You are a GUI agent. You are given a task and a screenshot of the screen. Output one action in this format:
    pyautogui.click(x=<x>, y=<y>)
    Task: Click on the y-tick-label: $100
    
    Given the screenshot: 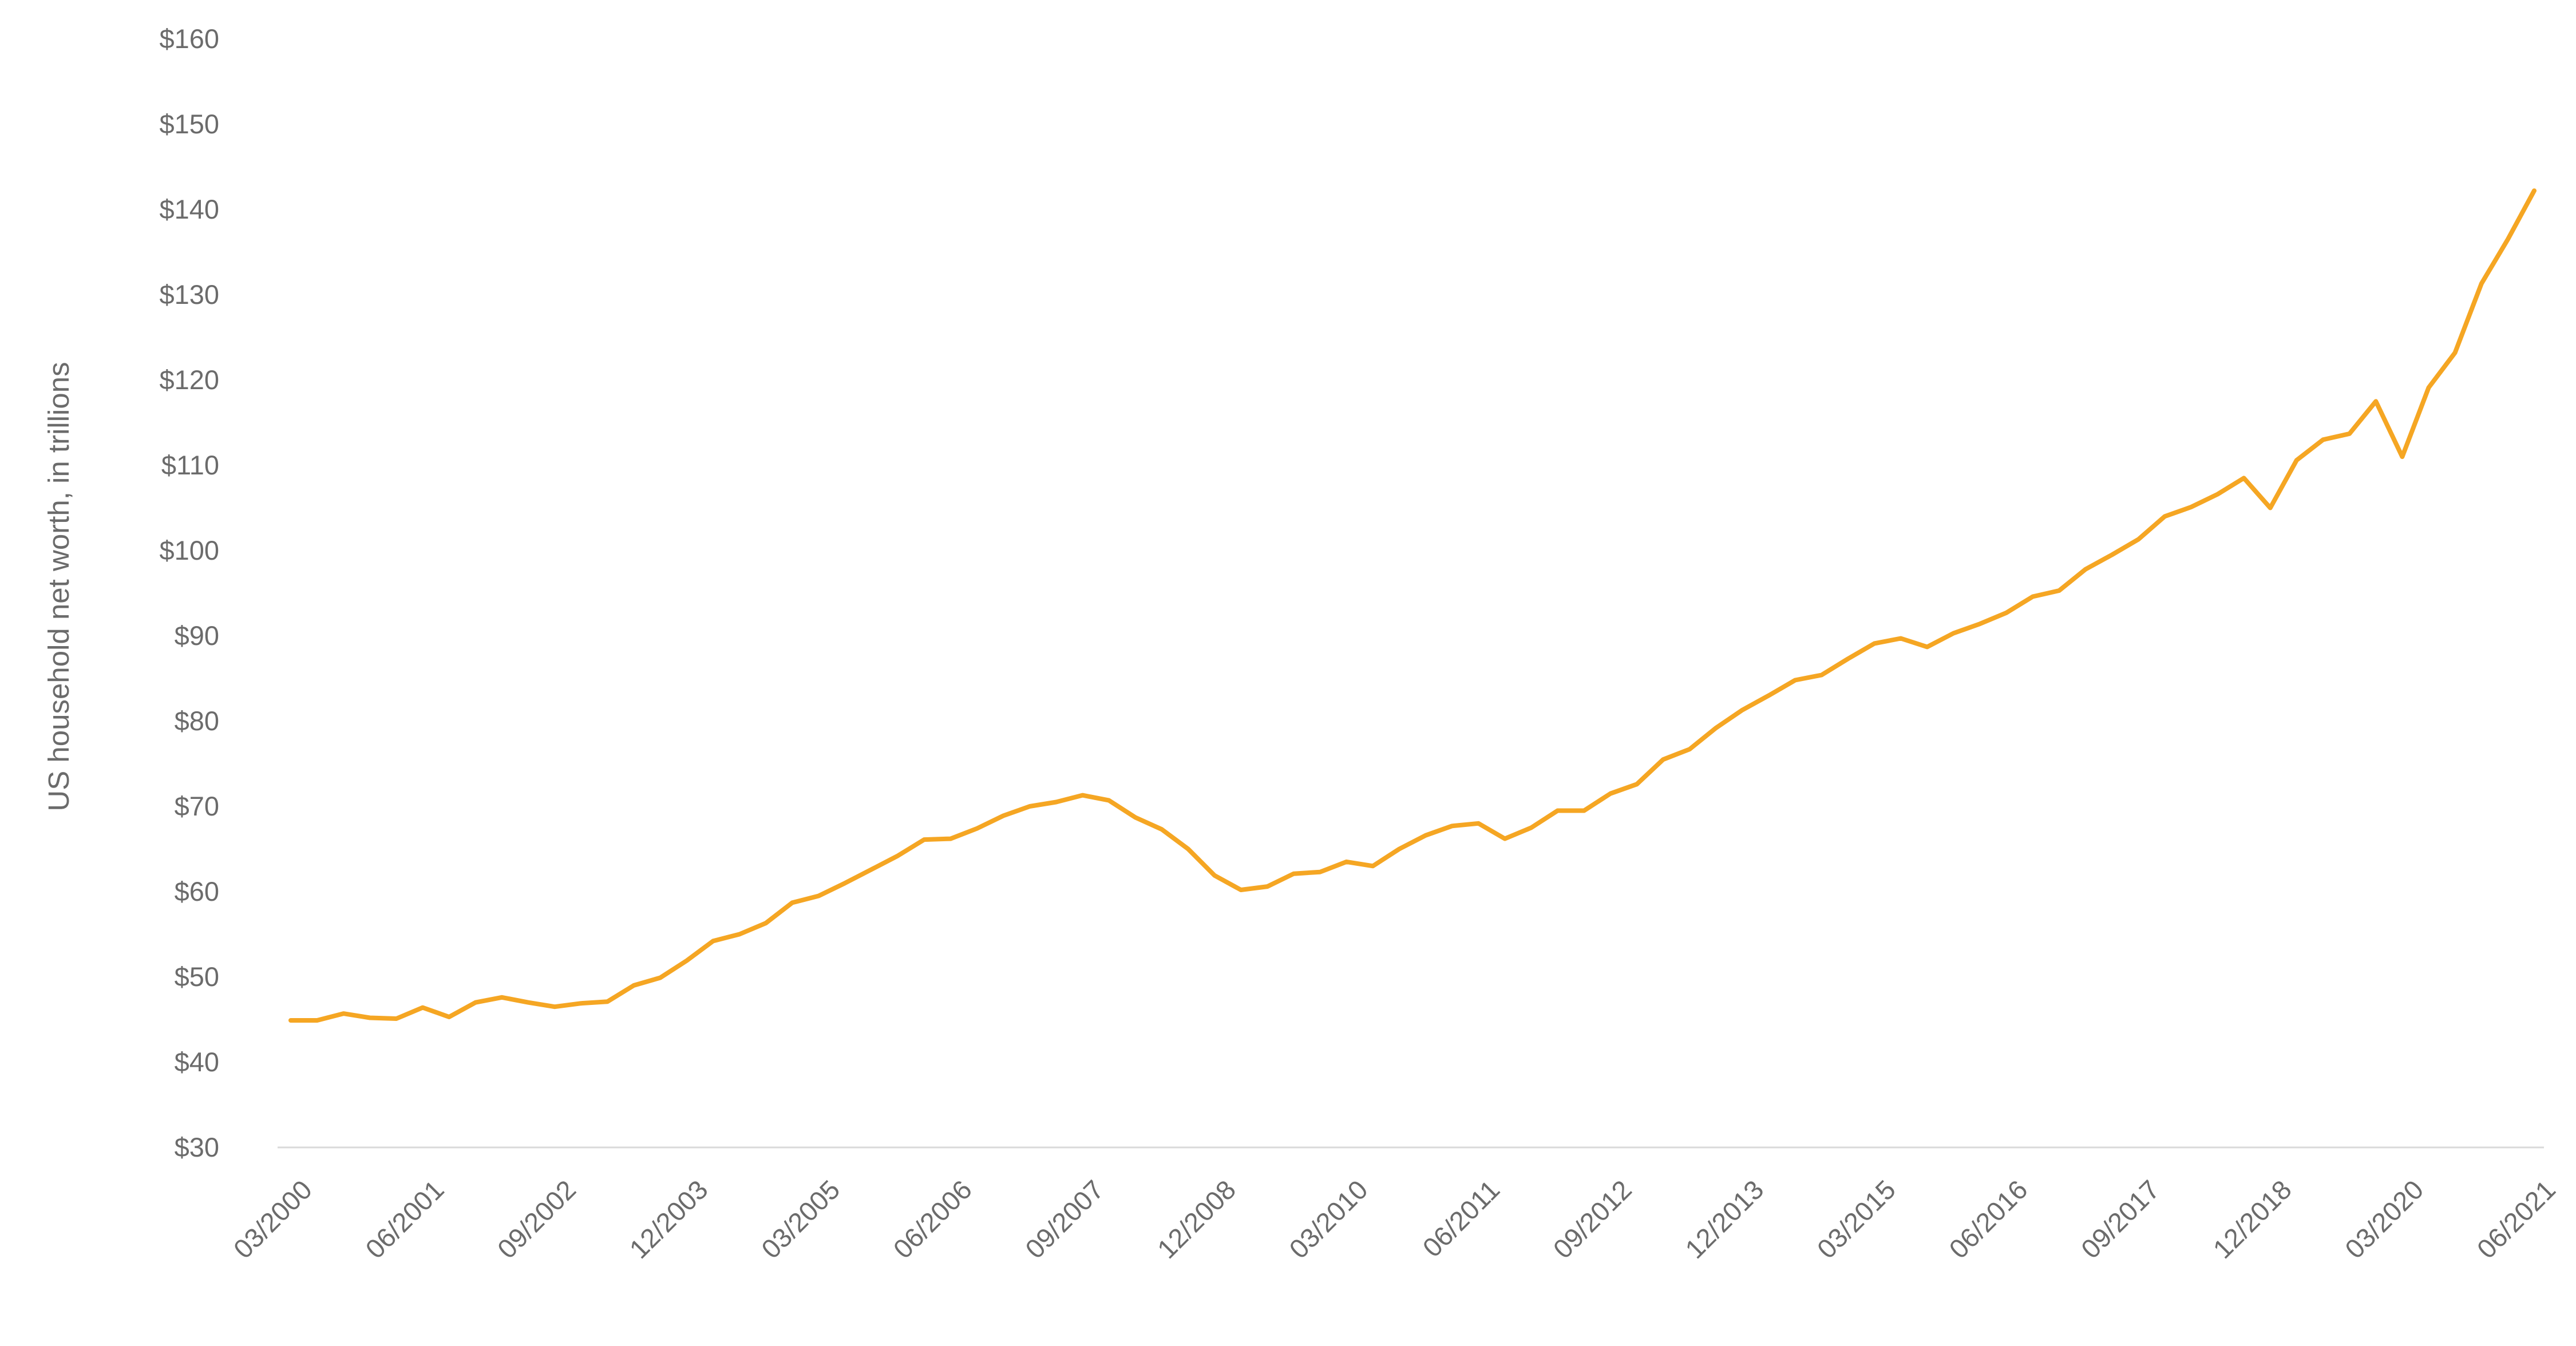 What is the action you would take?
    pyautogui.click(x=189, y=550)
    